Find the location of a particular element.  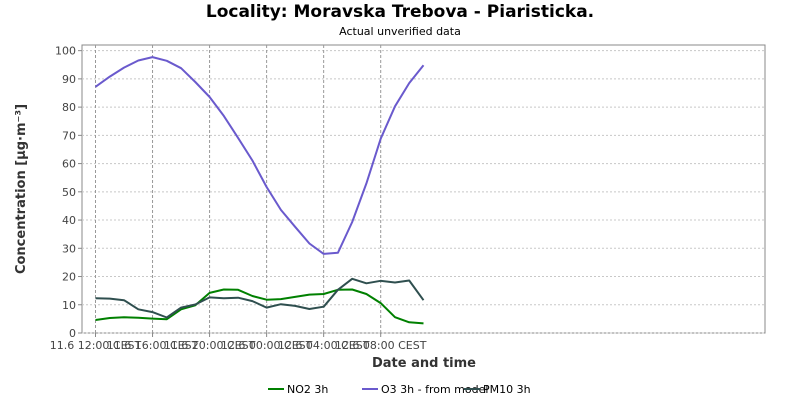

y-tick-label: 100 is located at coordinates (65, 51).